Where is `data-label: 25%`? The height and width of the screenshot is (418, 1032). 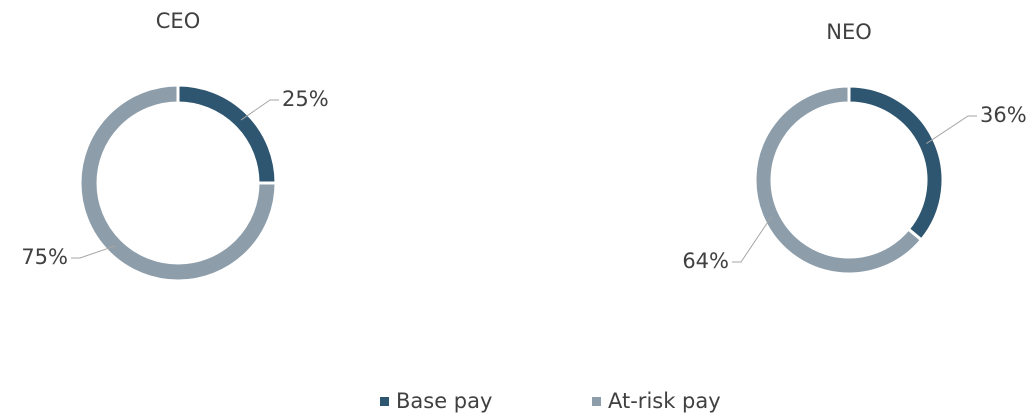 data-label: 25% is located at coordinates (305, 99).